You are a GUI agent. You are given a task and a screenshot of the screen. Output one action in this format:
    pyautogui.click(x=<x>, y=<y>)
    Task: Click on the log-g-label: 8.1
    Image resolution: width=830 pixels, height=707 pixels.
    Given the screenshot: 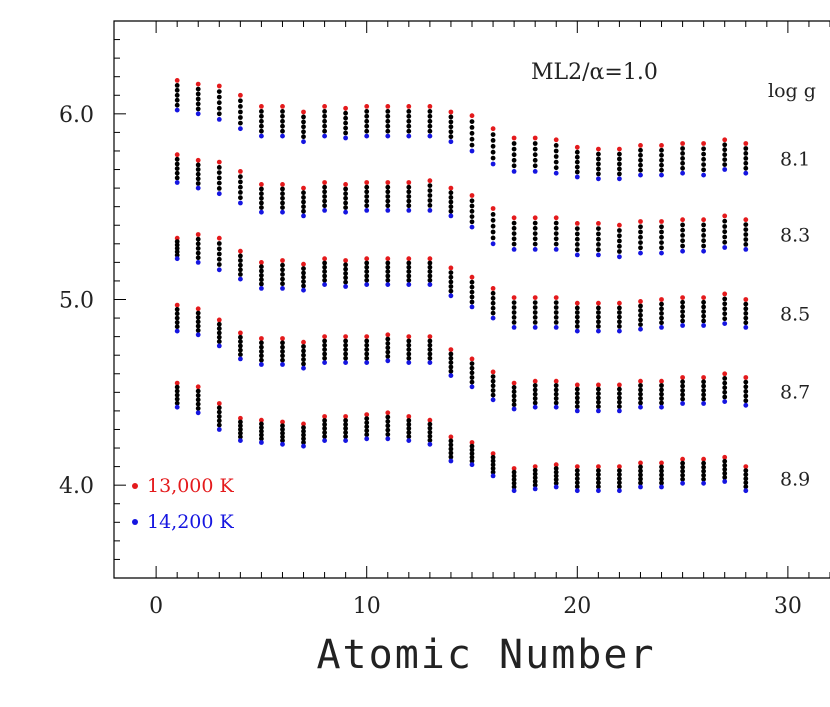 What is the action you would take?
    pyautogui.click(x=795, y=159)
    